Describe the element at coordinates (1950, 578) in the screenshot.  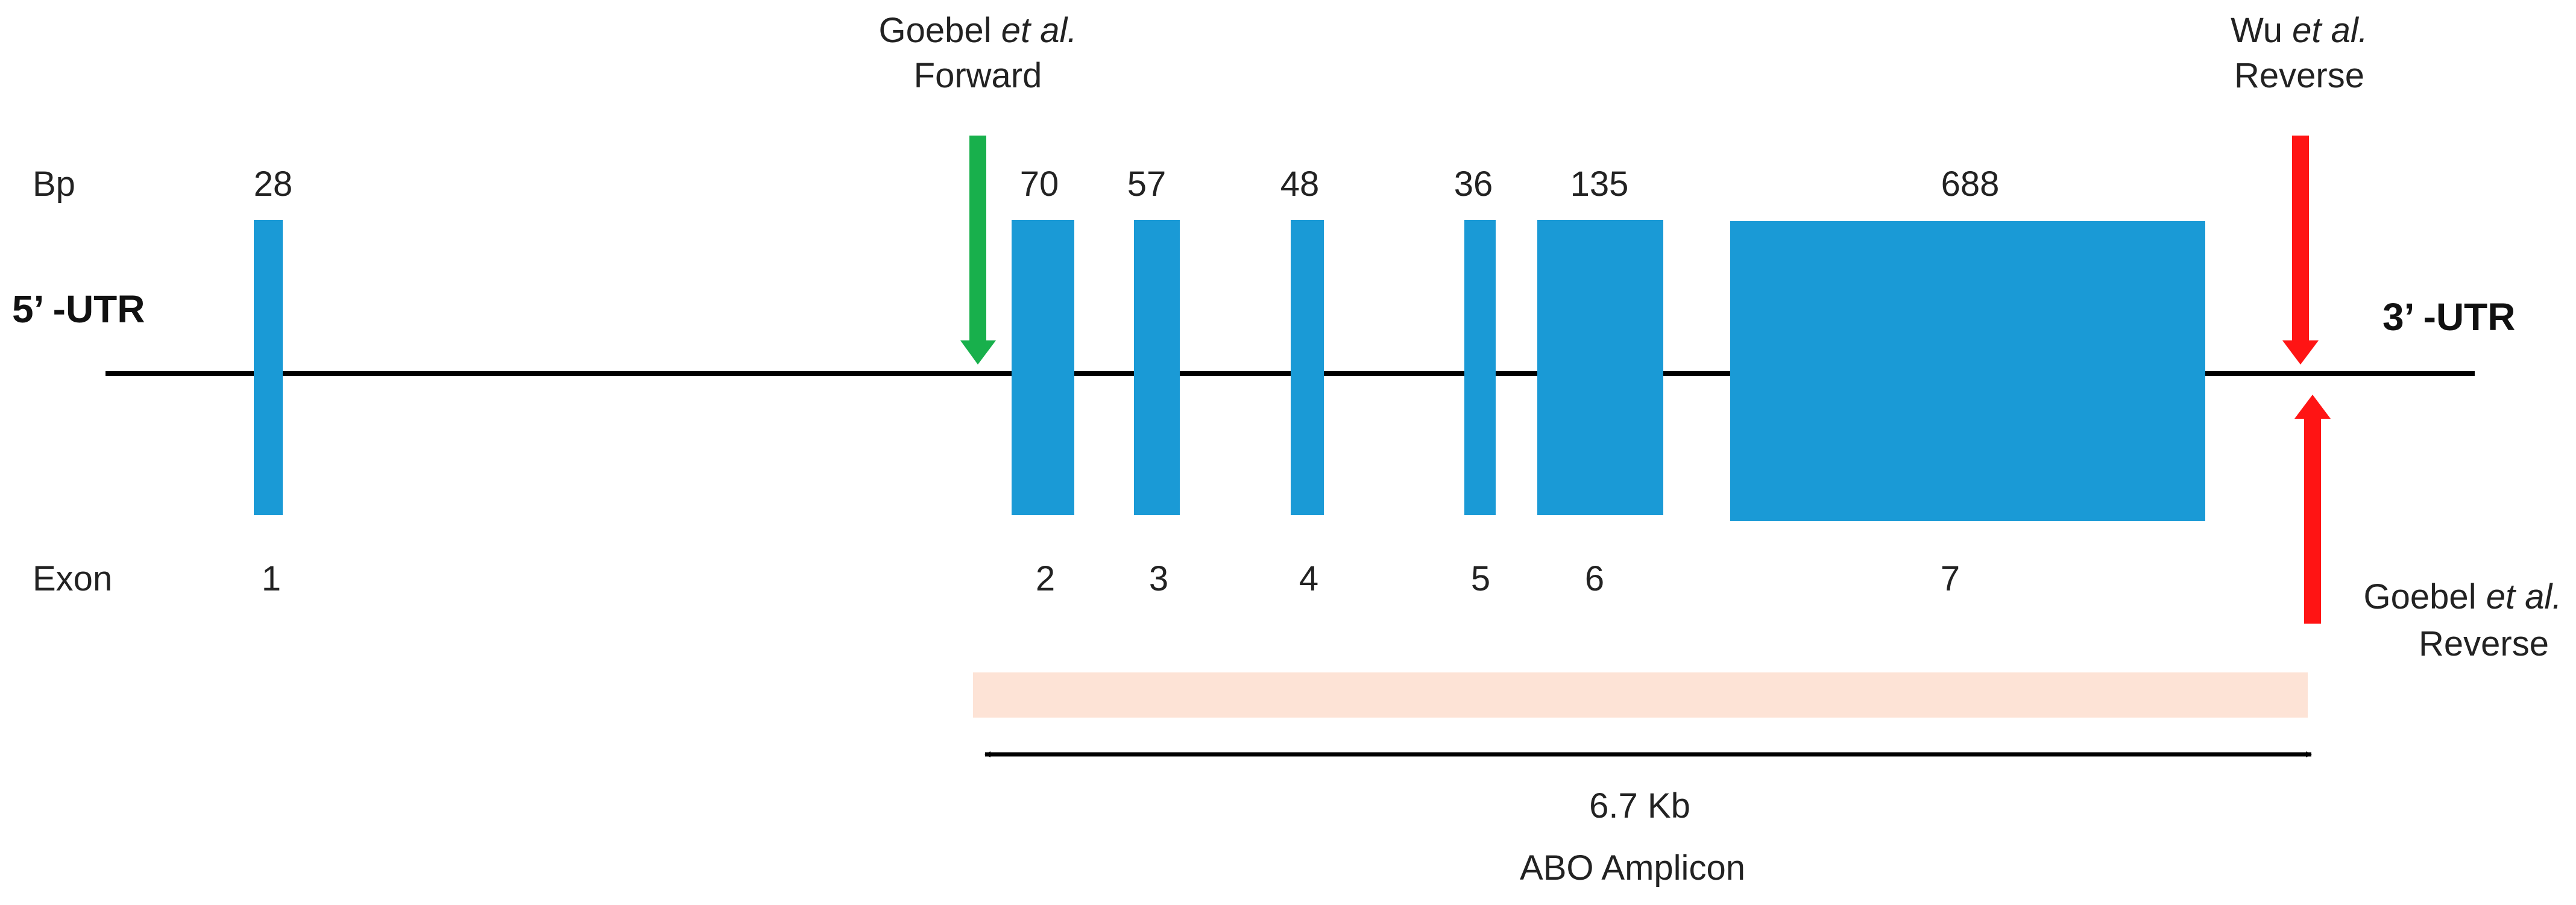
I see `exon-7-number: 7` at that location.